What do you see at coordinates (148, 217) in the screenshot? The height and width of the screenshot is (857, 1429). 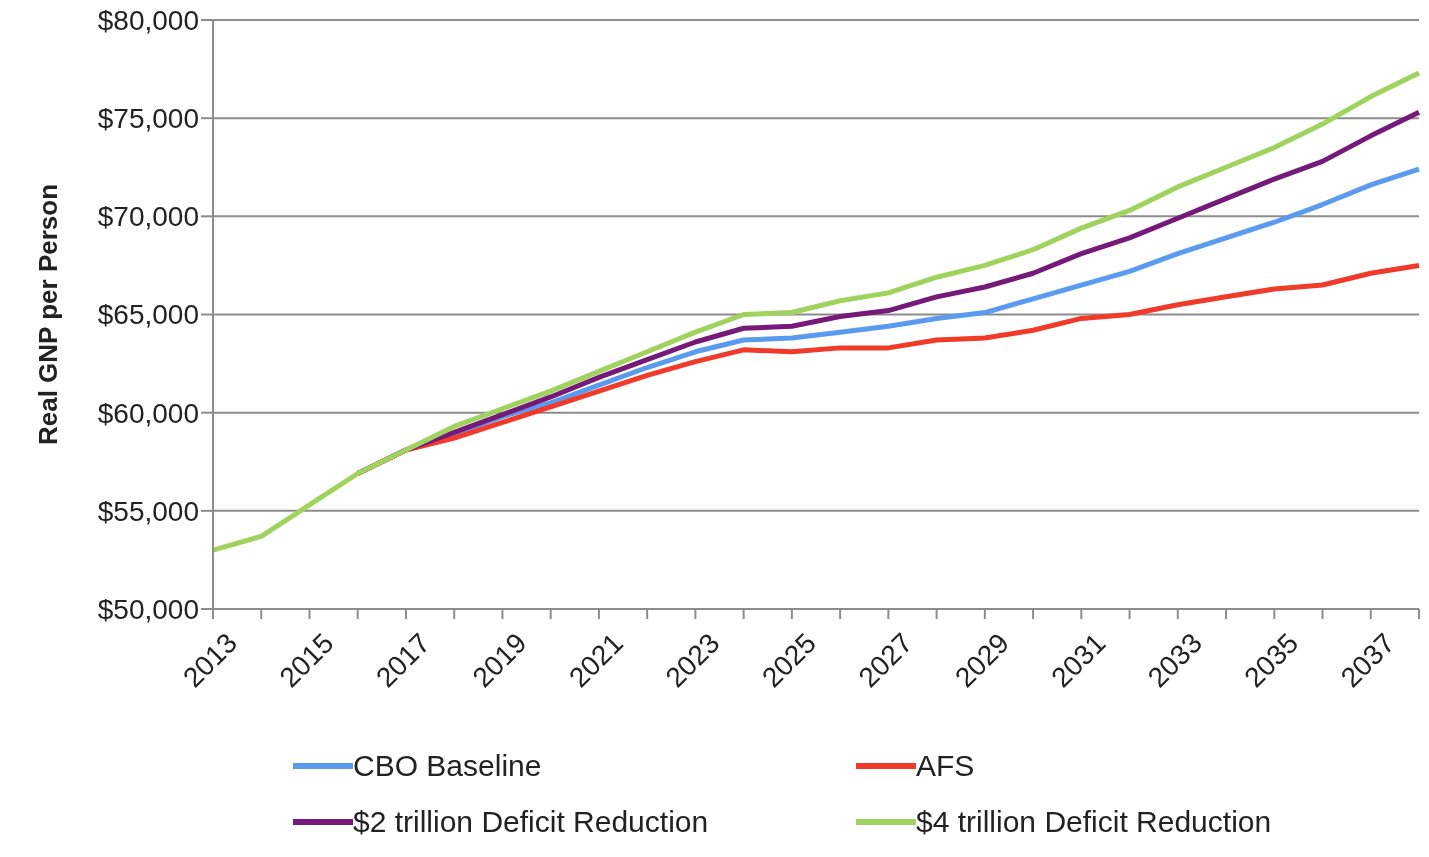 I see `y-tick-label: $70,000` at bounding box center [148, 217].